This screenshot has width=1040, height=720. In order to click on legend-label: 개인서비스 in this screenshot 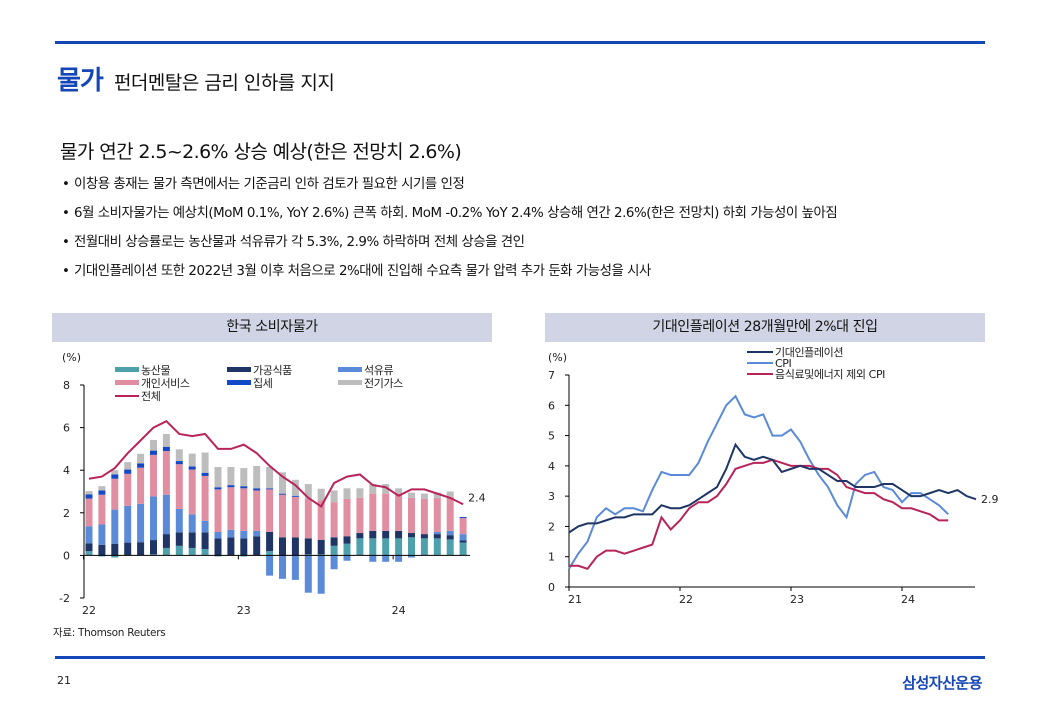, I will do `click(165, 383)`.